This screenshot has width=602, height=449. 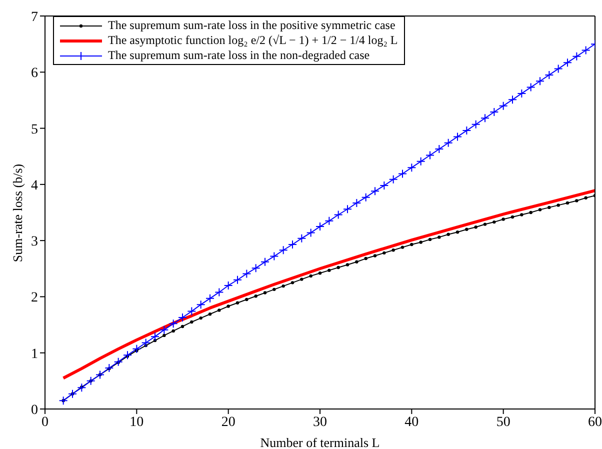 What do you see at coordinates (34, 298) in the screenshot?
I see `y-tick-label: 2` at bounding box center [34, 298].